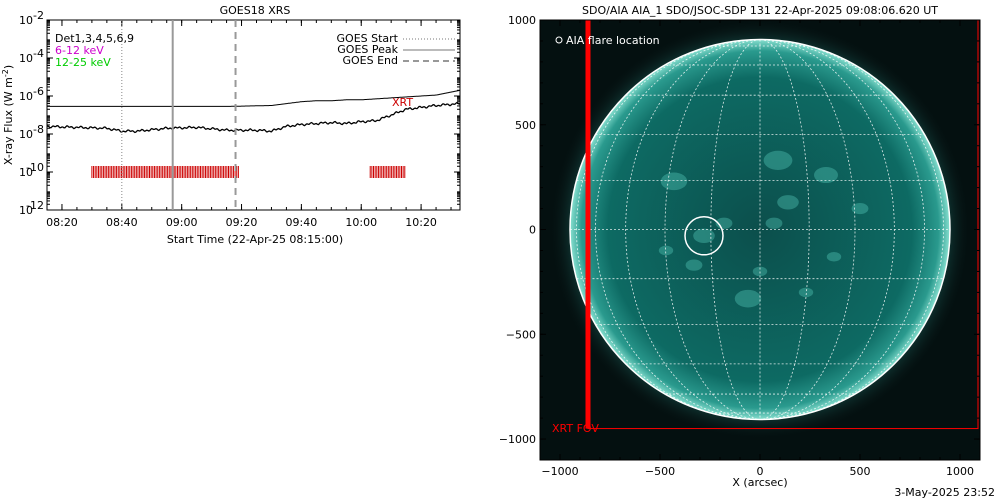 This screenshot has width=1000, height=500. Describe the element at coordinates (613, 40) in the screenshot. I see `flare-legend-label: AIA flare location` at that location.